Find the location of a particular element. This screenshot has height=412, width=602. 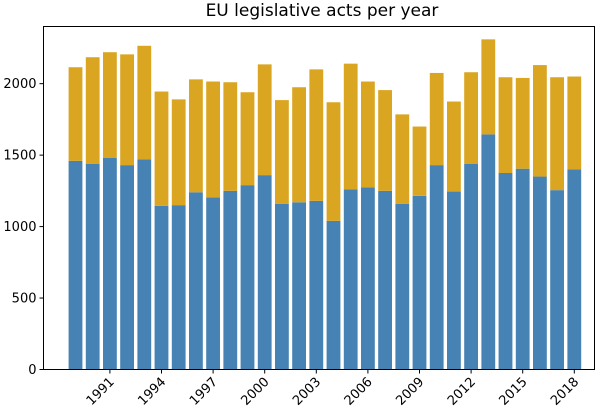

x-axis-ticks: 1991 1994 1997 2000 2003 2006 2009 2012 2015 2018 is located at coordinates (333, 389).